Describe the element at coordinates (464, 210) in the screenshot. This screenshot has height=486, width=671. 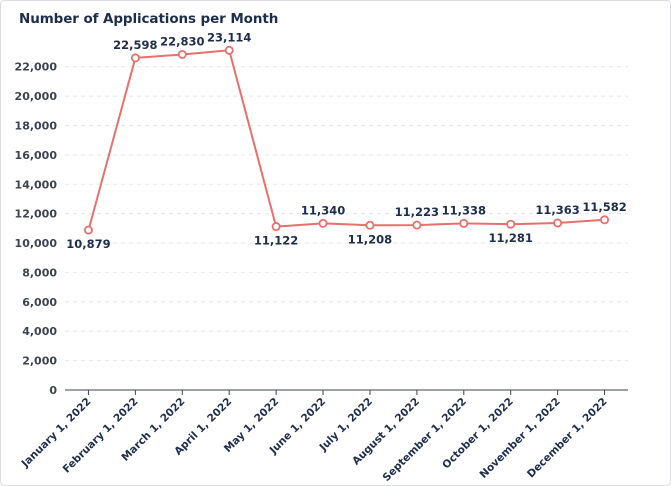
I see `data-label: 11,338` at that location.